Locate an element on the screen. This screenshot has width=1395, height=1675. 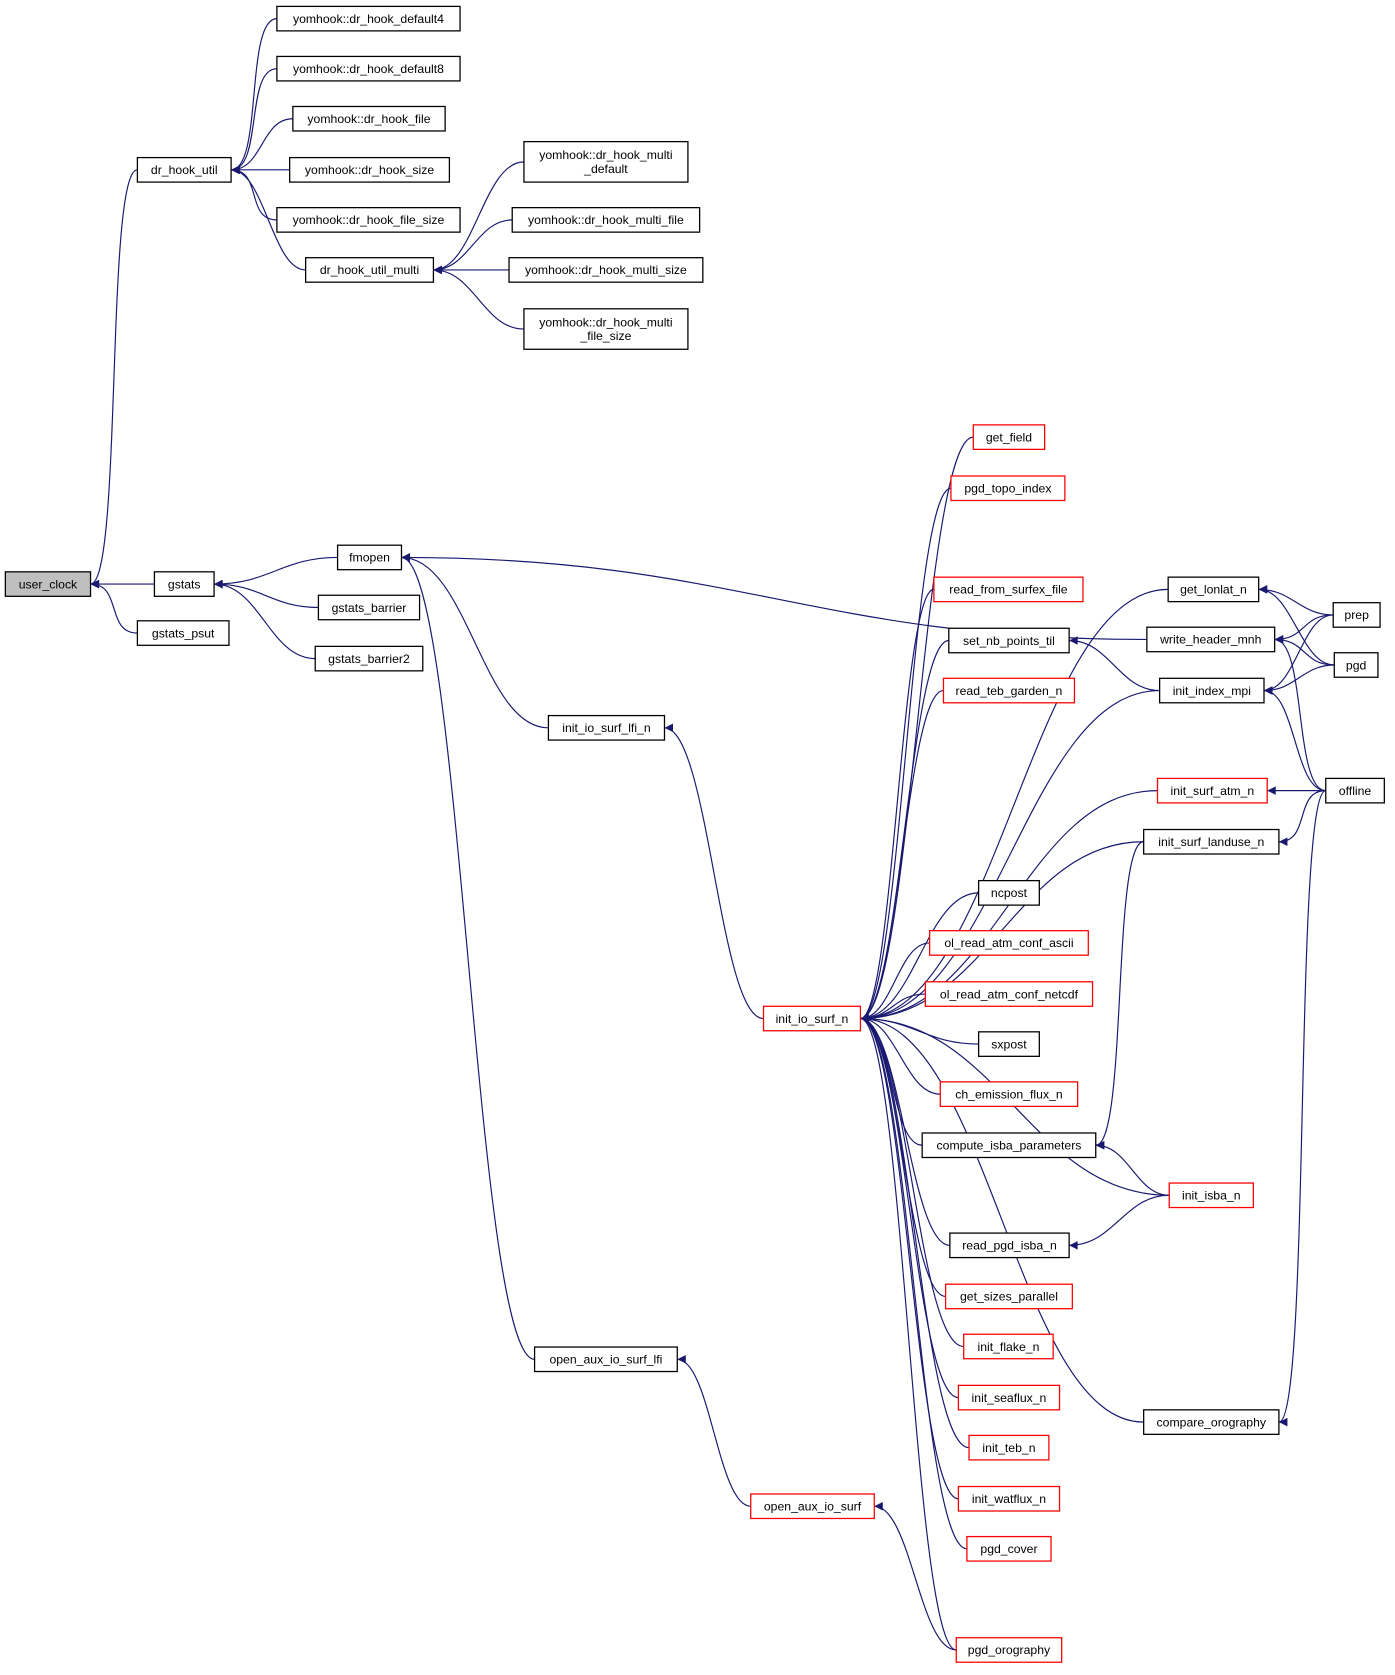
node-gstats: gstats is located at coordinates (184, 584).